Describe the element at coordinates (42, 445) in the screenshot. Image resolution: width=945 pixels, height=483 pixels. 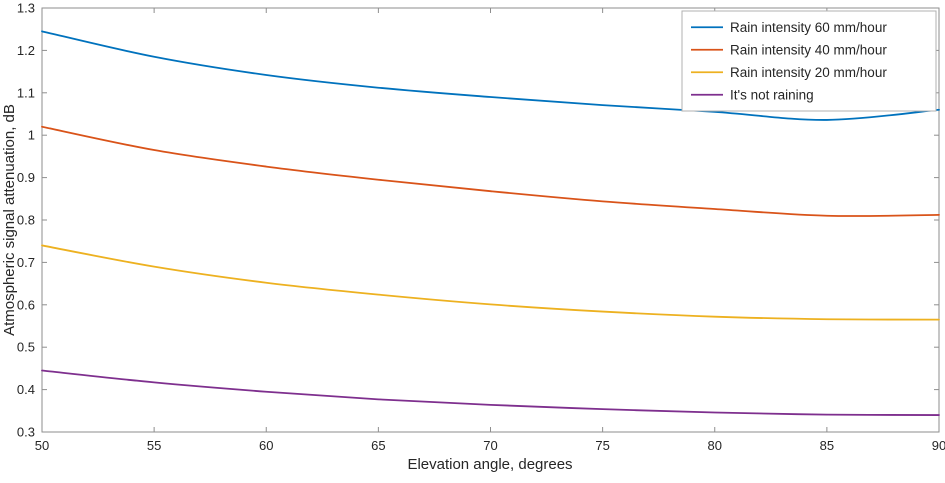
I see `x-tick-label: 50` at that location.